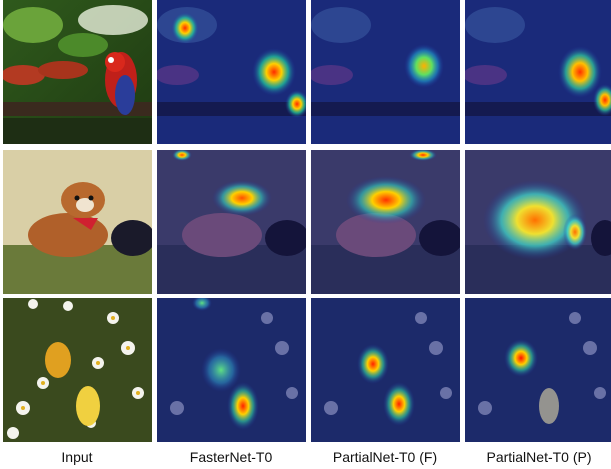  I want to click on partialnet-f-parrot-heatmap, so click(385, 72).